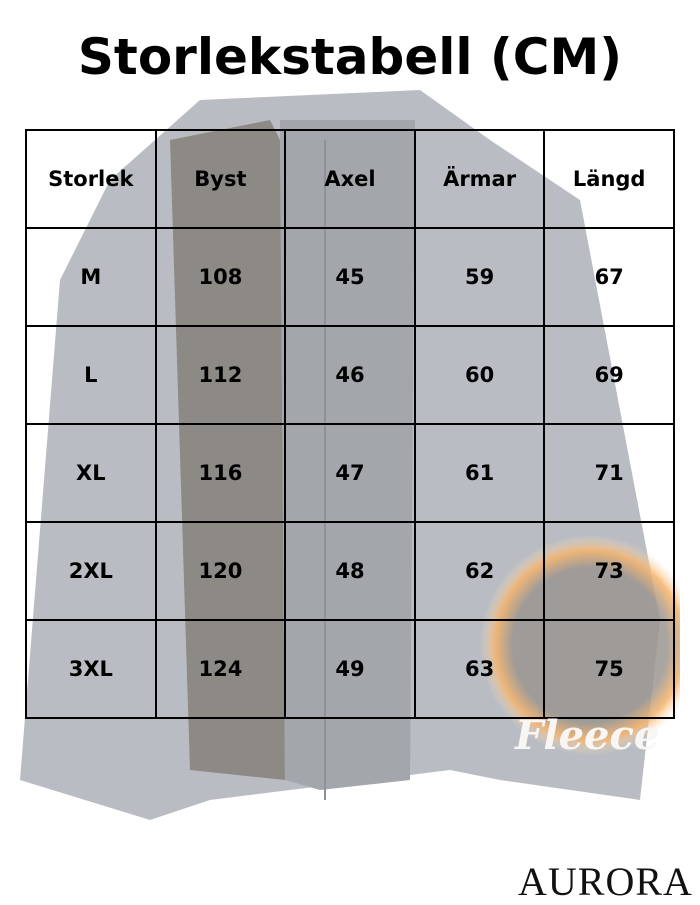 The image size is (700, 905). I want to click on table-cell: 3XL, so click(91, 669).